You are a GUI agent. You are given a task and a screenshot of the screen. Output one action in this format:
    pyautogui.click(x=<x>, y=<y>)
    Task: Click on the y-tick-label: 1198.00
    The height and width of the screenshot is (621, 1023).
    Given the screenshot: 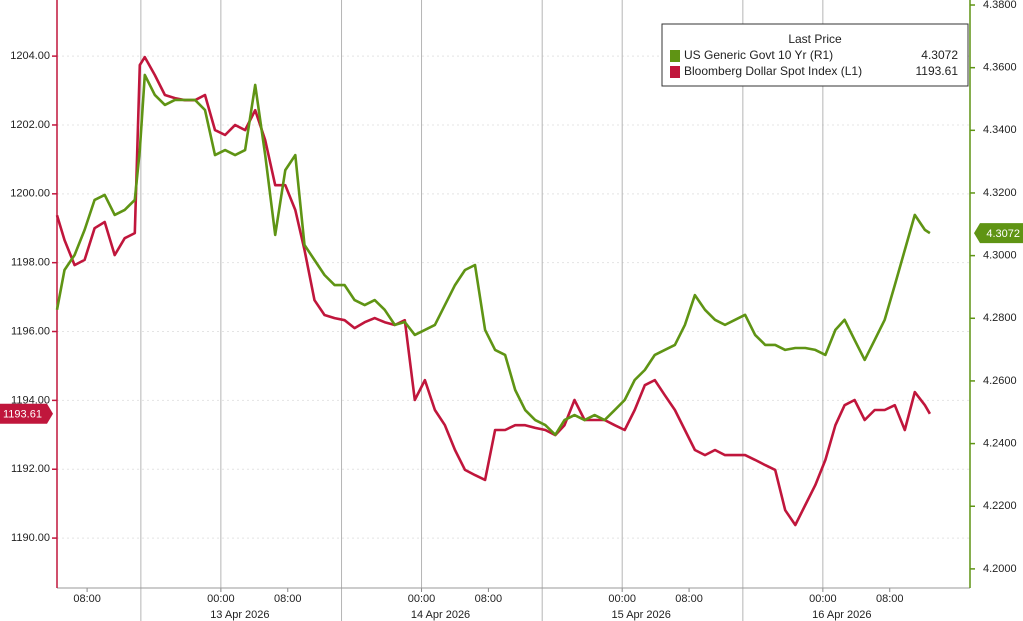 What is the action you would take?
    pyautogui.click(x=30, y=263)
    